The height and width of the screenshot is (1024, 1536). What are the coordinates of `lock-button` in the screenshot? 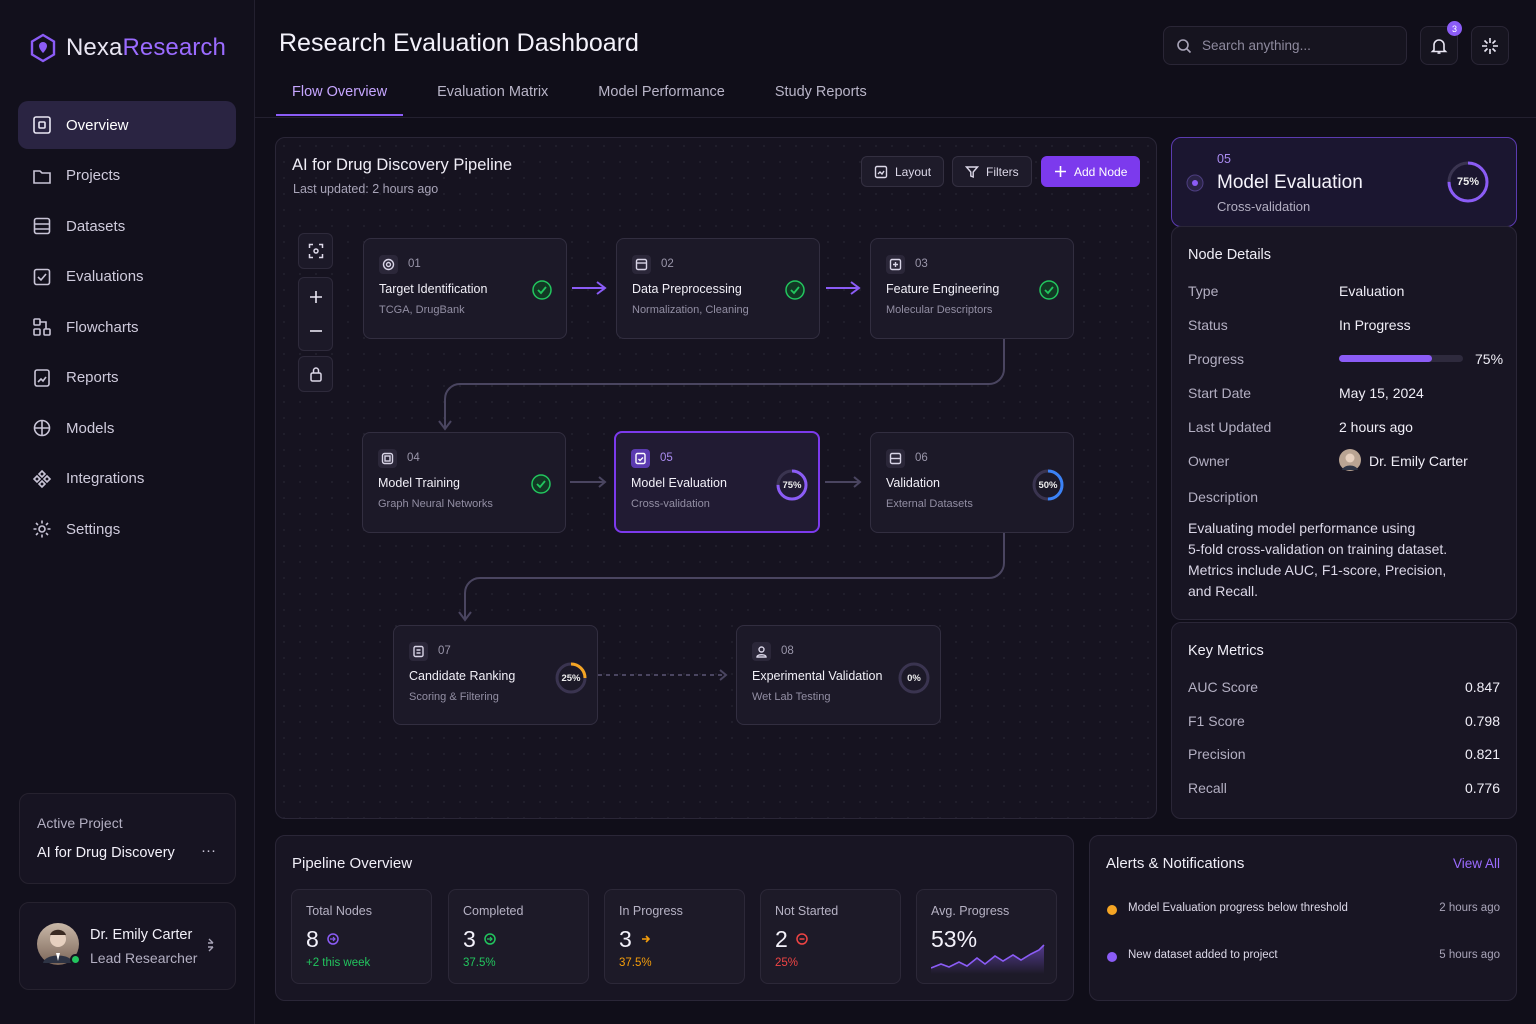 It's located at (315, 374).